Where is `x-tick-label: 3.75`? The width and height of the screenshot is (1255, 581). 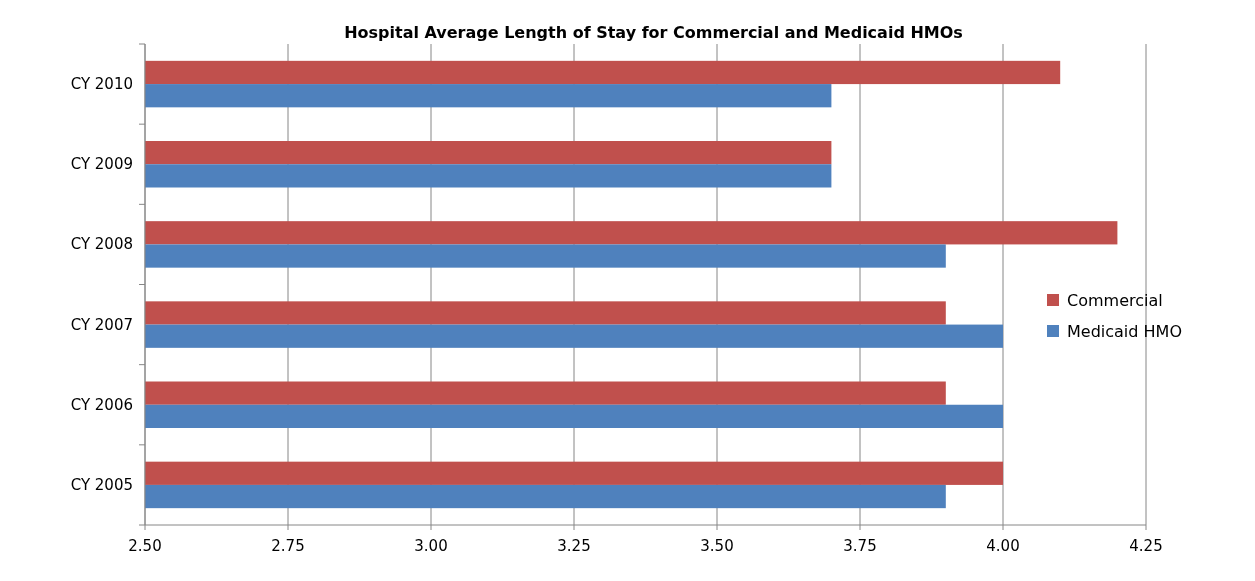
x-tick-label: 3.75 is located at coordinates (860, 546).